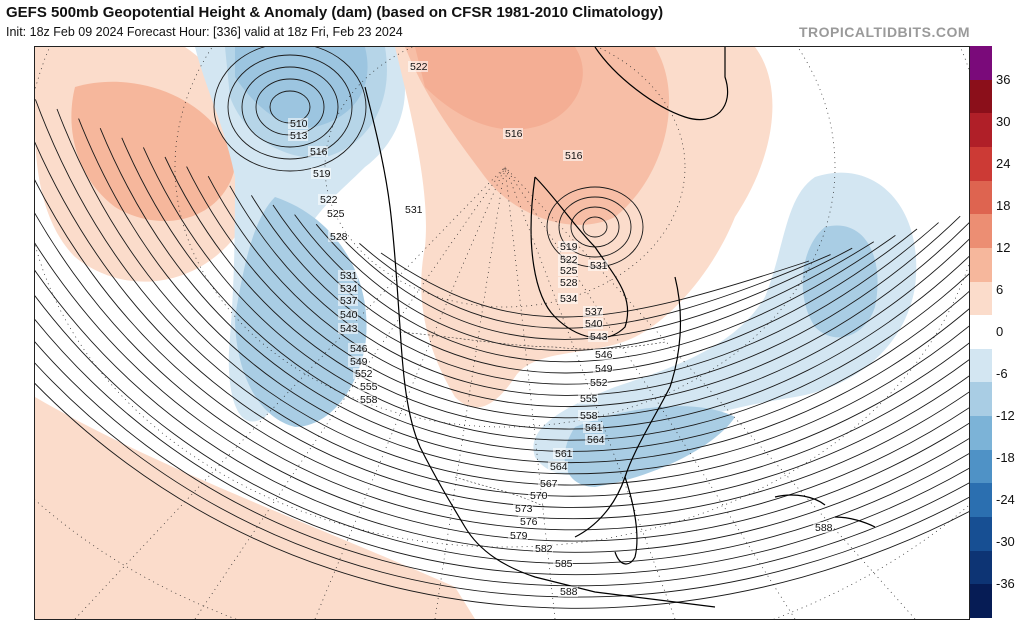 This screenshot has height=638, width=1024. I want to click on anomaly-negative-atlantic-core, so click(840, 281).